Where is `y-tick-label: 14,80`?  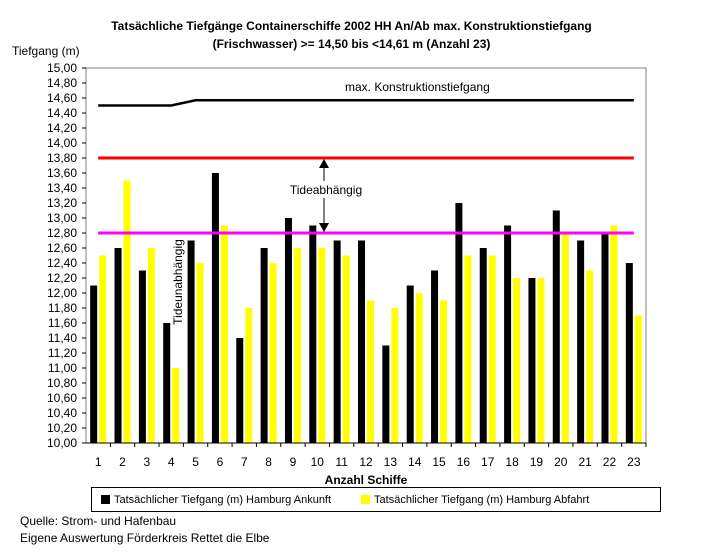 y-tick-label: 14,80 is located at coordinates (62, 83).